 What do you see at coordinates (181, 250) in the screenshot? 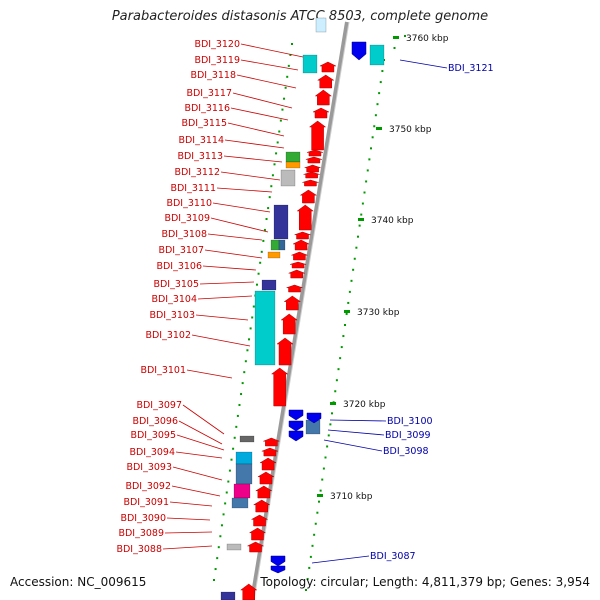
I see `forward-gene-label: BDI_3107` at bounding box center [181, 250].